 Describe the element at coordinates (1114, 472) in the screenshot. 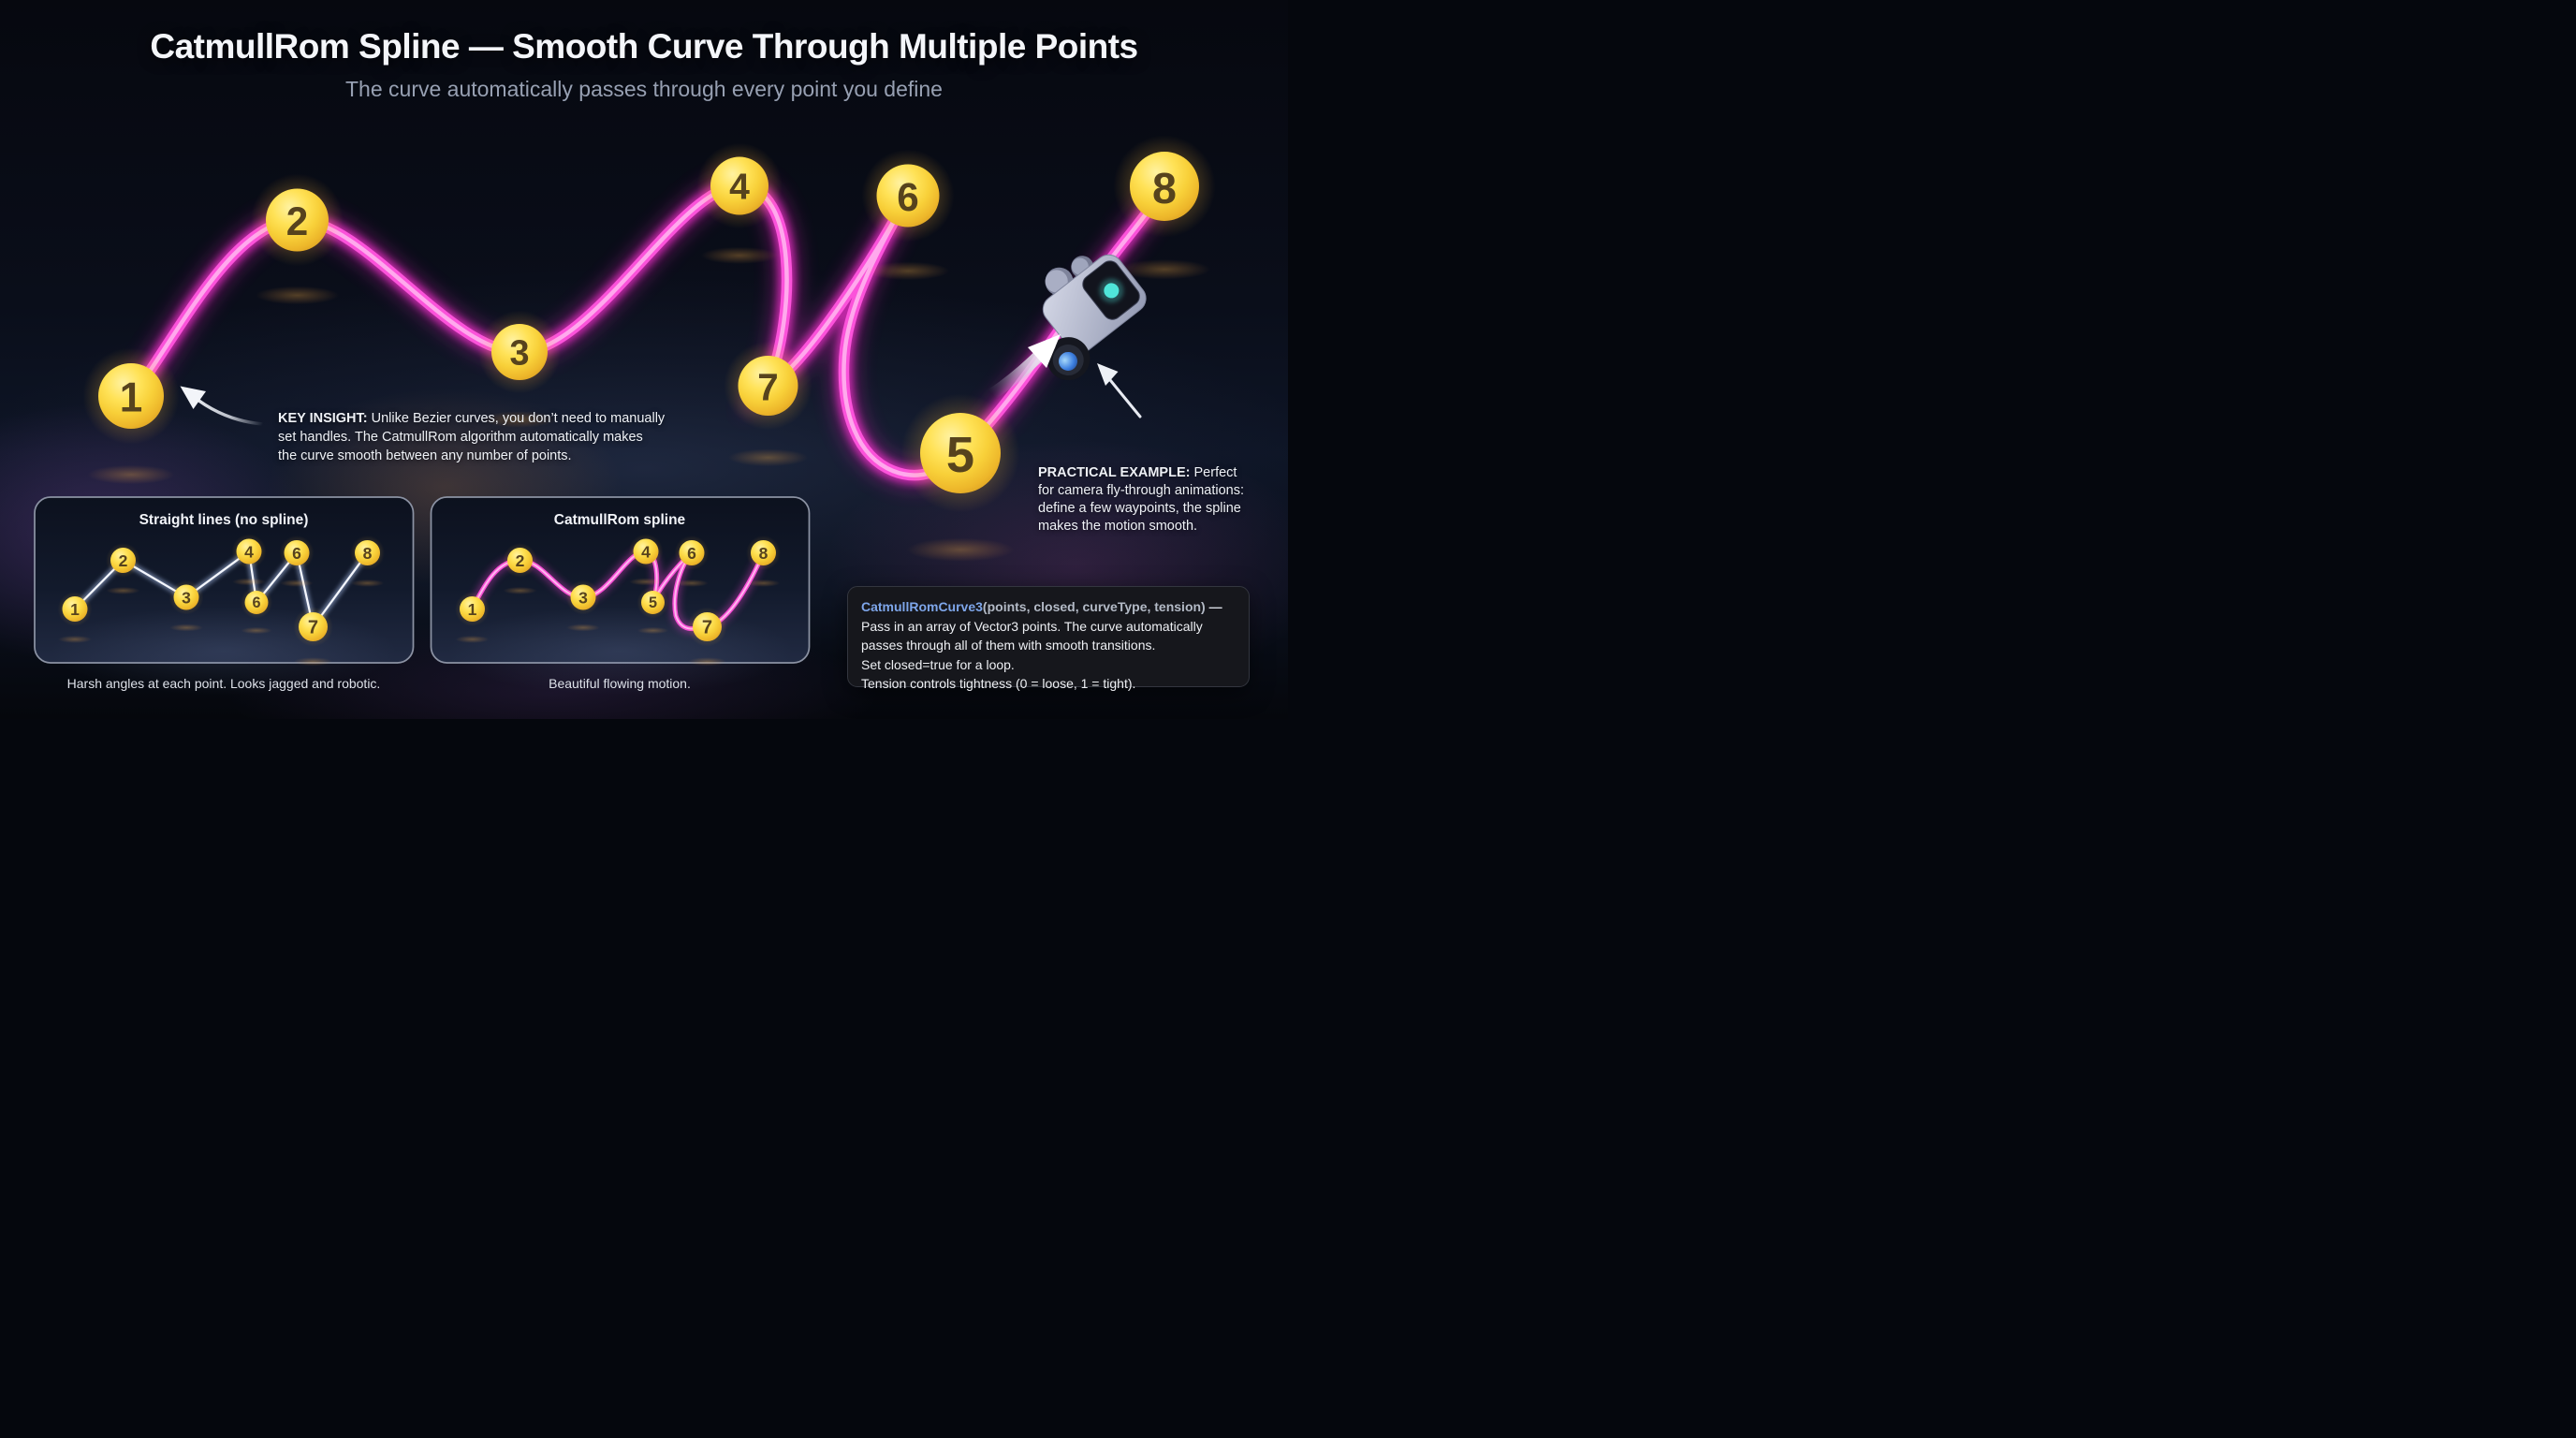

I see `practical-example-label: PRACTICAL EXAMPLE:` at that location.